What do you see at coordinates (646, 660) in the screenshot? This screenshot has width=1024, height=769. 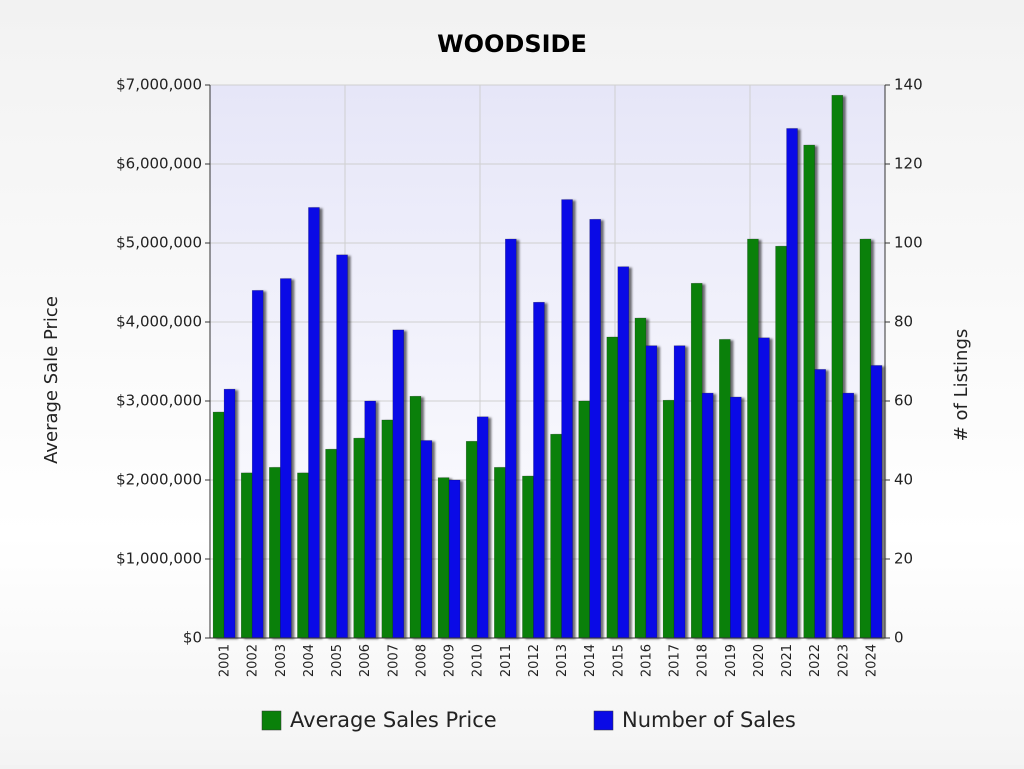 I see `x-tick-label: 2016` at bounding box center [646, 660].